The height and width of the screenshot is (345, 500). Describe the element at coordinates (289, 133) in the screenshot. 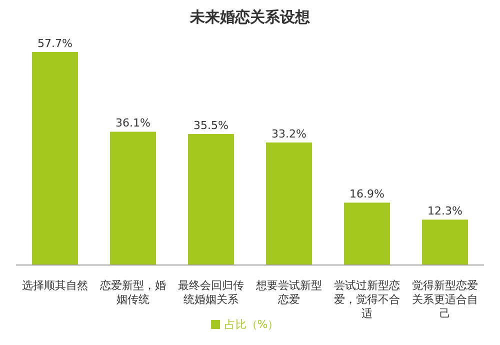

I see `data-label: 33.2%` at that location.